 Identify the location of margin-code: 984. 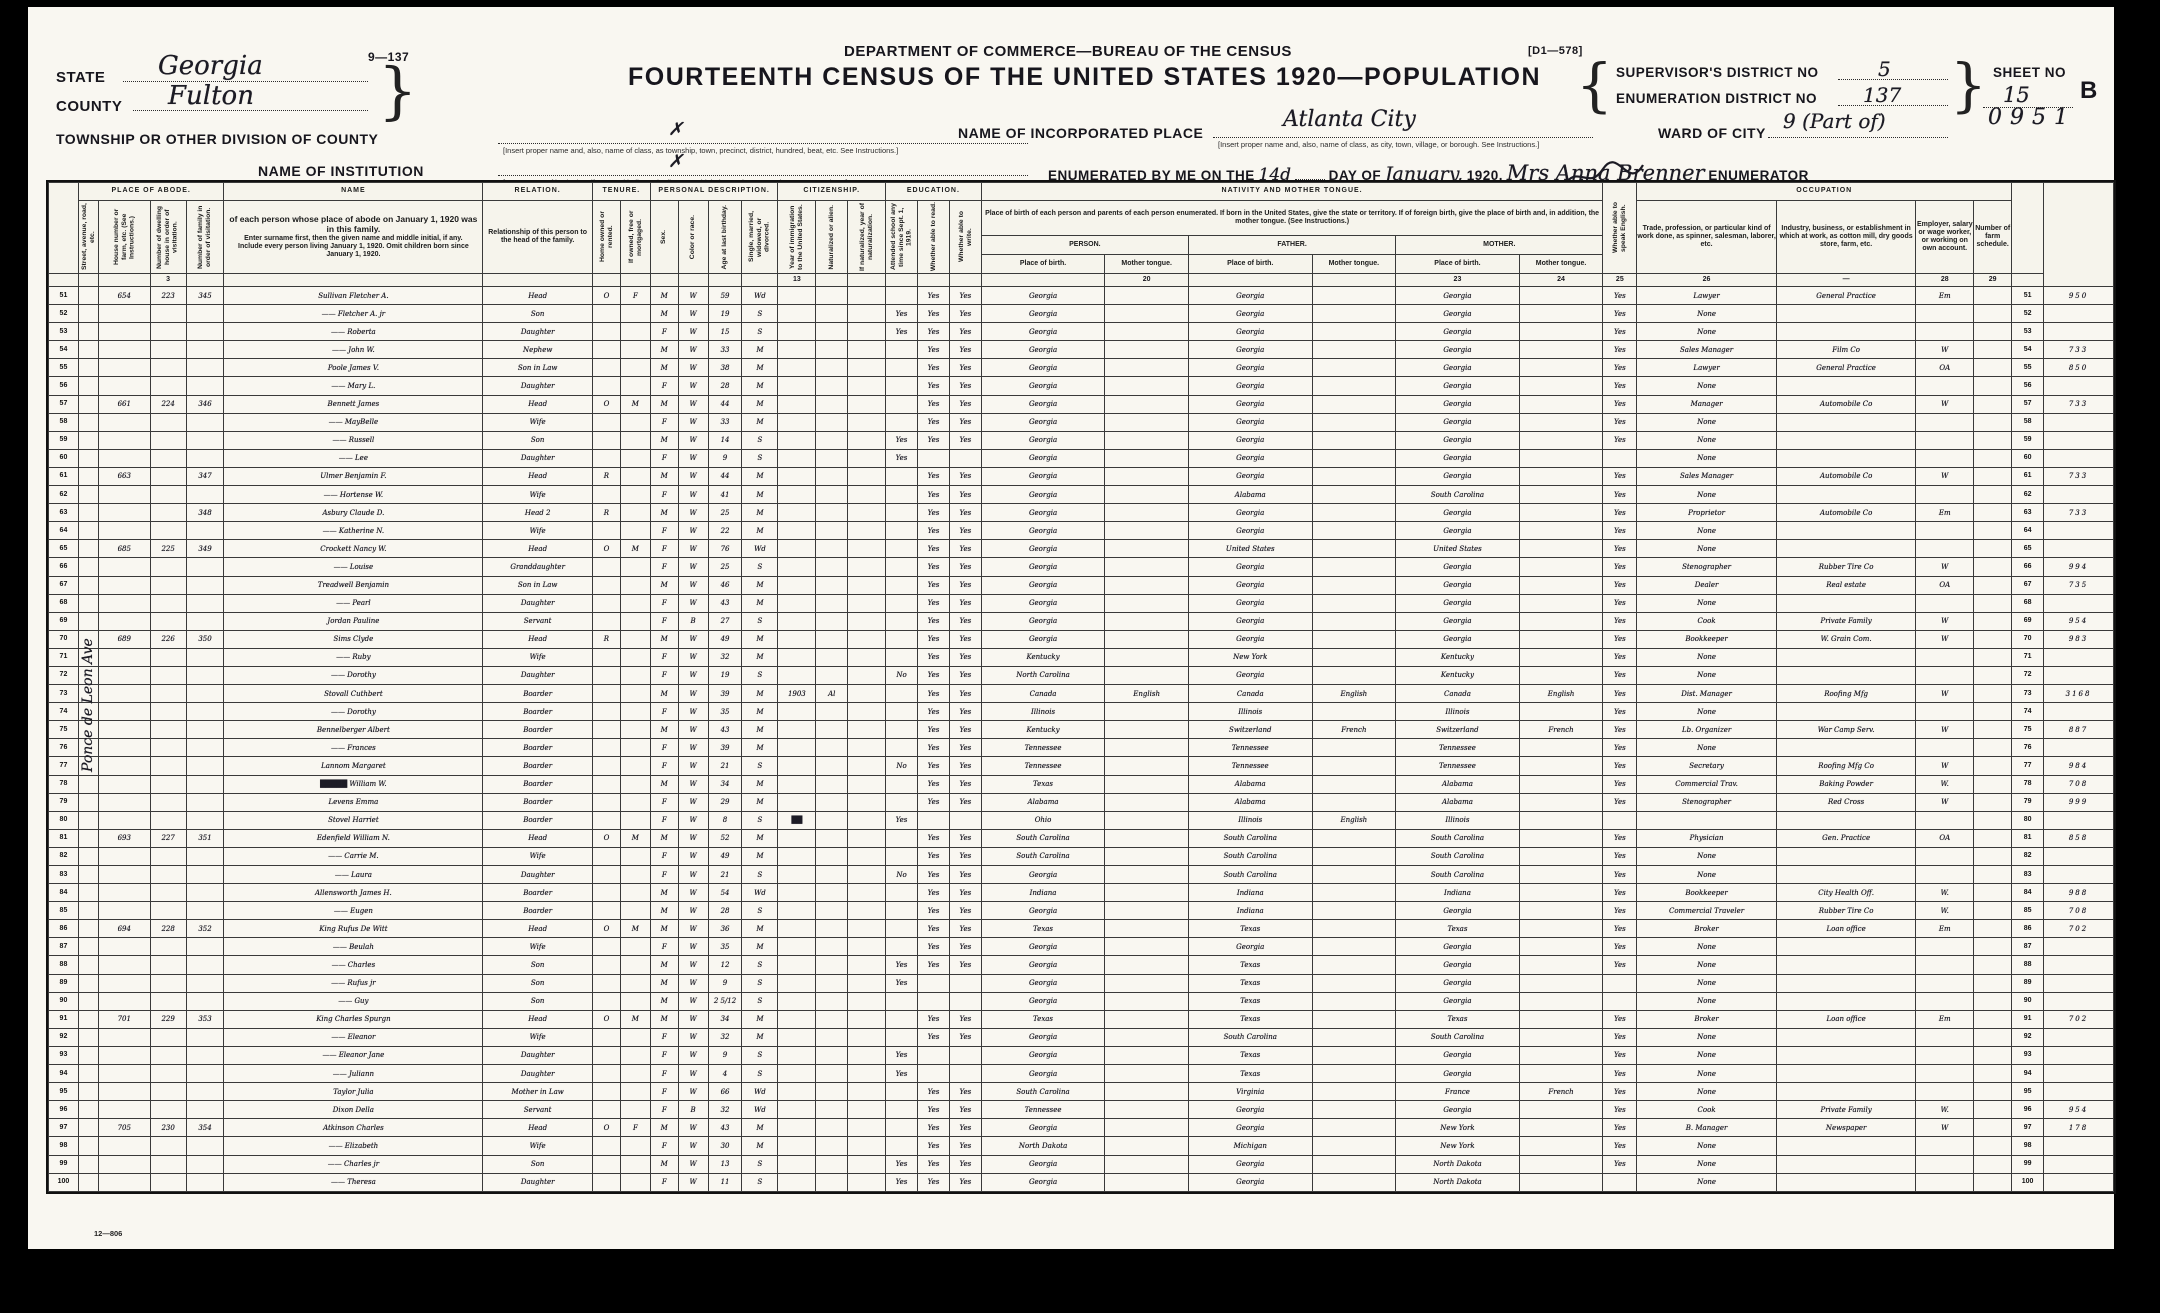
(2078, 766).